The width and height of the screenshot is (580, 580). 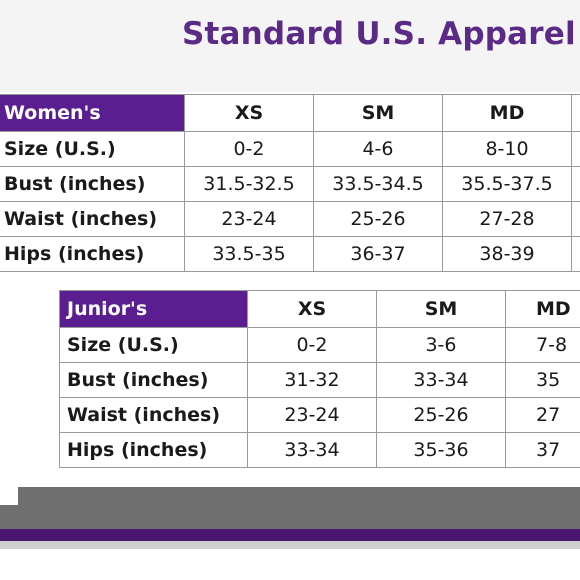 I want to click on table-row: Size (U.S.) 0-2 4-6 8-10, so click(x=290, y=149).